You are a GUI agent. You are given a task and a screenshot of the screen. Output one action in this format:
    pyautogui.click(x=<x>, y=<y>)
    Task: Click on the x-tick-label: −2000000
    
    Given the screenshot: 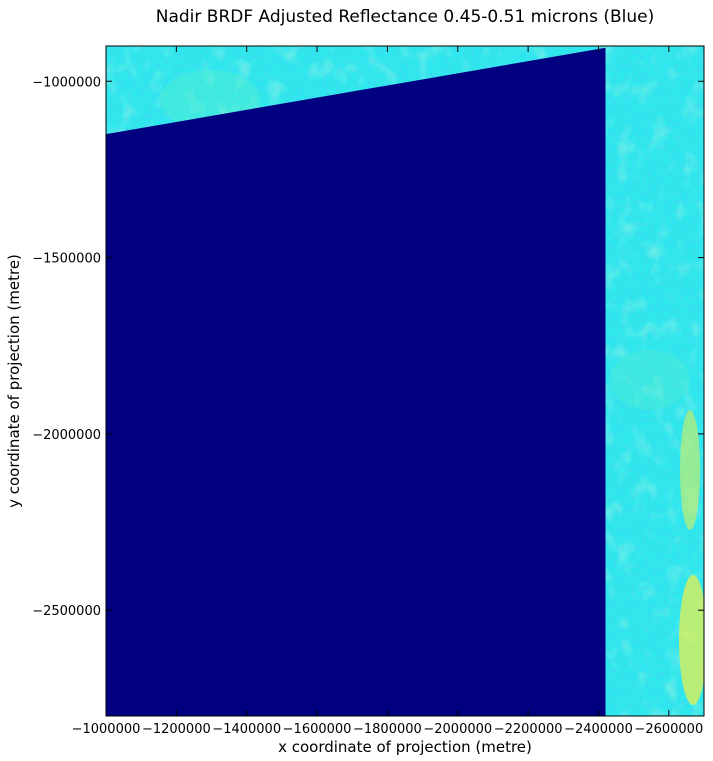 What is the action you would take?
    pyautogui.click(x=457, y=729)
    